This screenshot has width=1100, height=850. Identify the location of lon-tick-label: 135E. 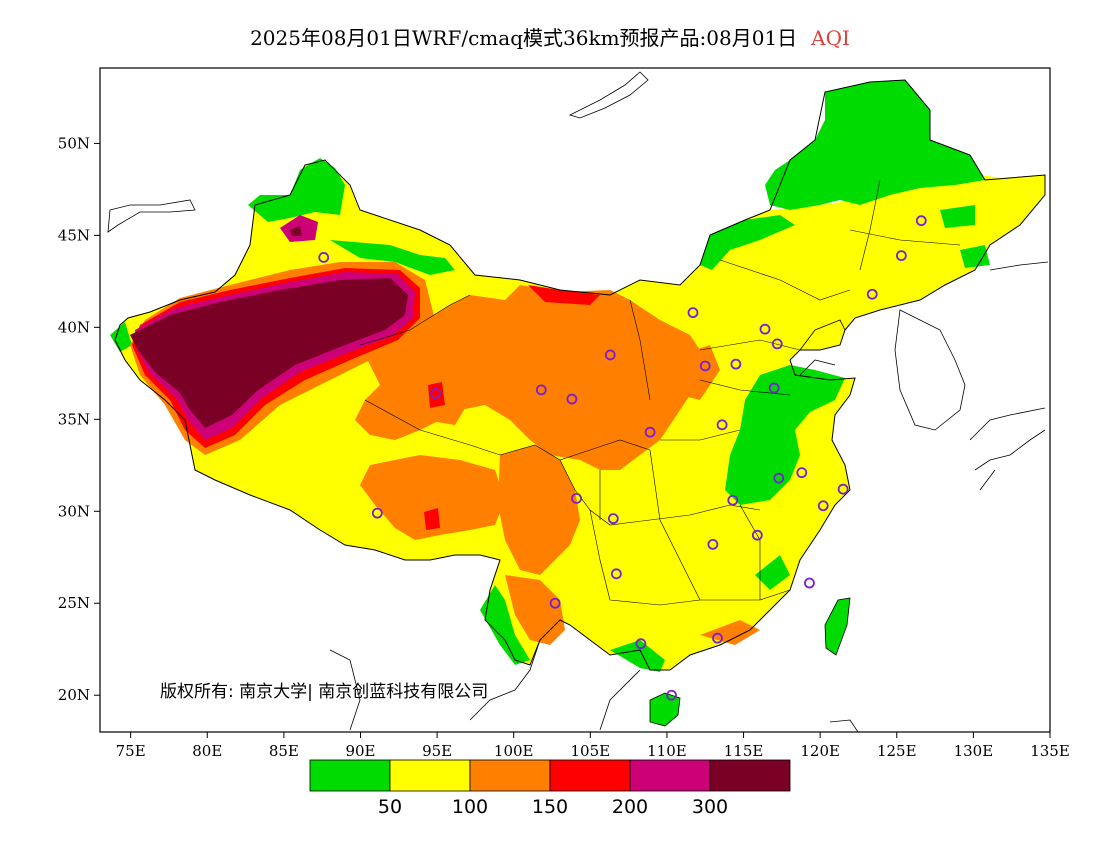
(1050, 751).